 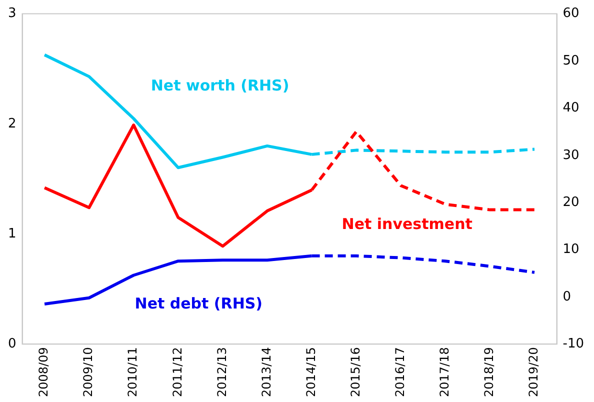 I want to click on x-tick-label: 2014/15, so click(x=311, y=372).